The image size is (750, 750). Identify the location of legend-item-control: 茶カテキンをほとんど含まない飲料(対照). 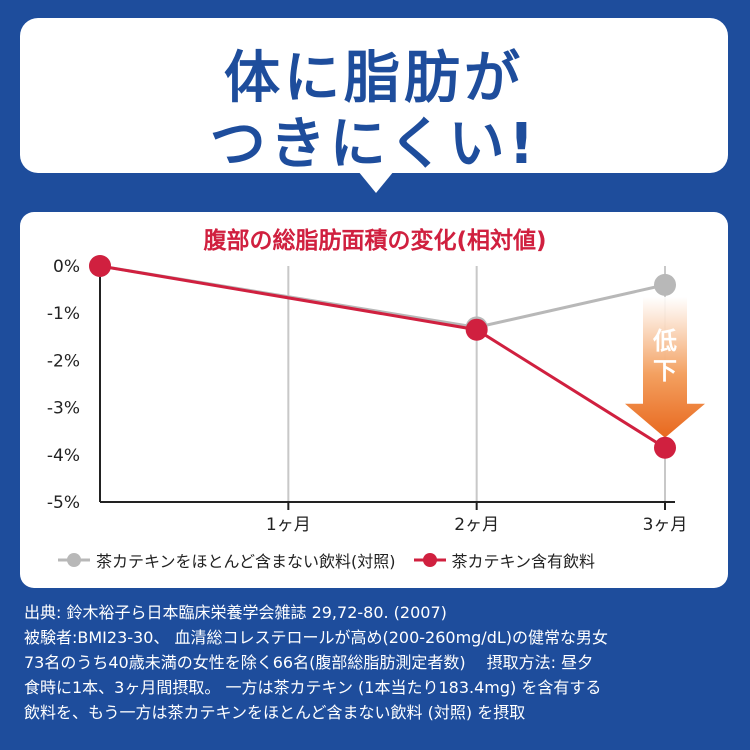
(226, 560).